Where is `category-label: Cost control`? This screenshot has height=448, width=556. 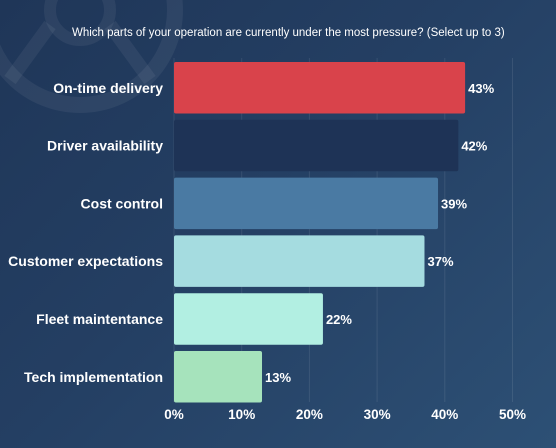 category-label: Cost control is located at coordinates (122, 203).